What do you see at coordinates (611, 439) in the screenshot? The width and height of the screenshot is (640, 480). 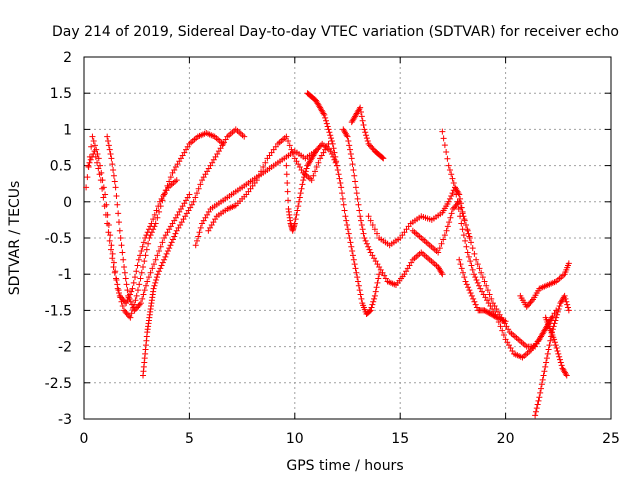 I see `x-tick-label: 25` at bounding box center [611, 439].